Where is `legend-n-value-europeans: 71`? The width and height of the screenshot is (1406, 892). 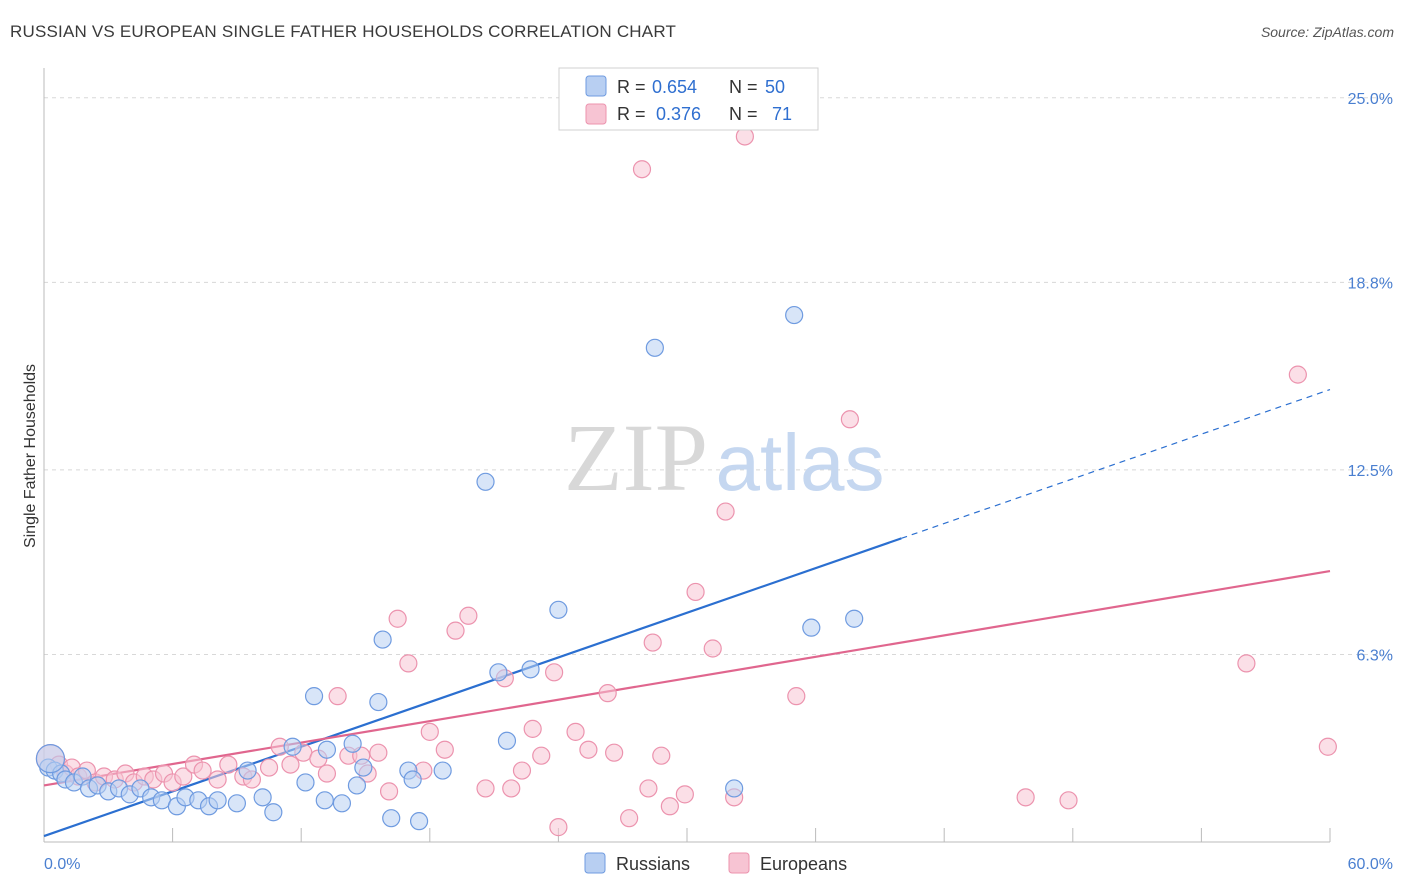
legend-n-value-europeans: 71 is located at coordinates (782, 114).